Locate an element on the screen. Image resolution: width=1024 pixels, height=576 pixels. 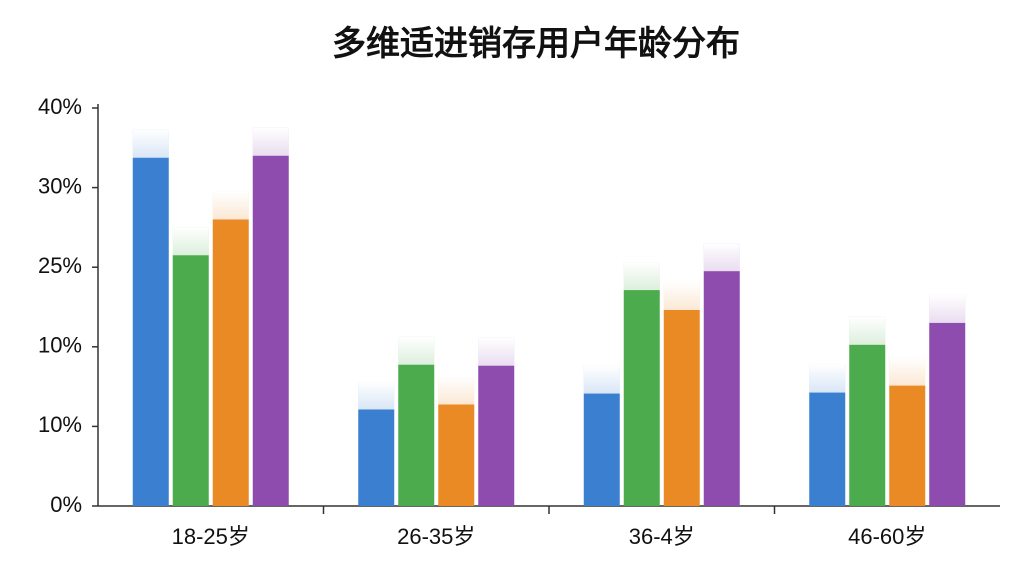
y-tick-label: 0% is located at coordinates (66, 504).